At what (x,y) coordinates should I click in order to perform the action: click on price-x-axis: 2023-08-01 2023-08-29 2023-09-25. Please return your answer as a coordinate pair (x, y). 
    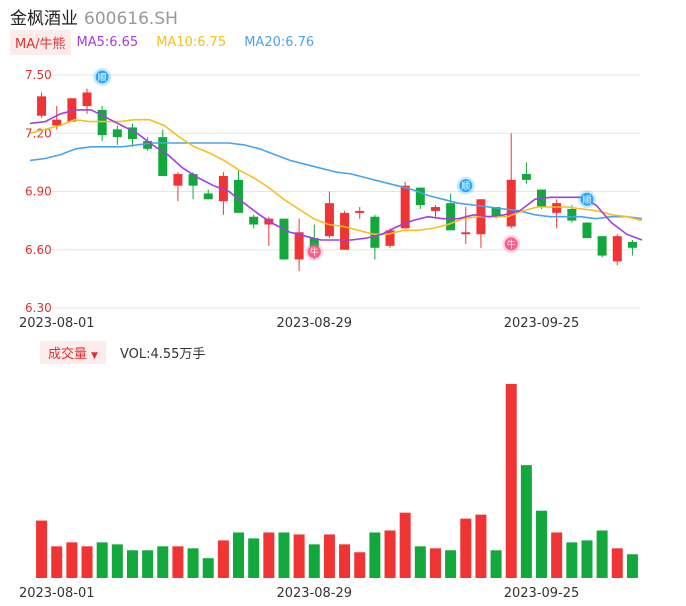
    Looking at the image, I should click on (299, 323).